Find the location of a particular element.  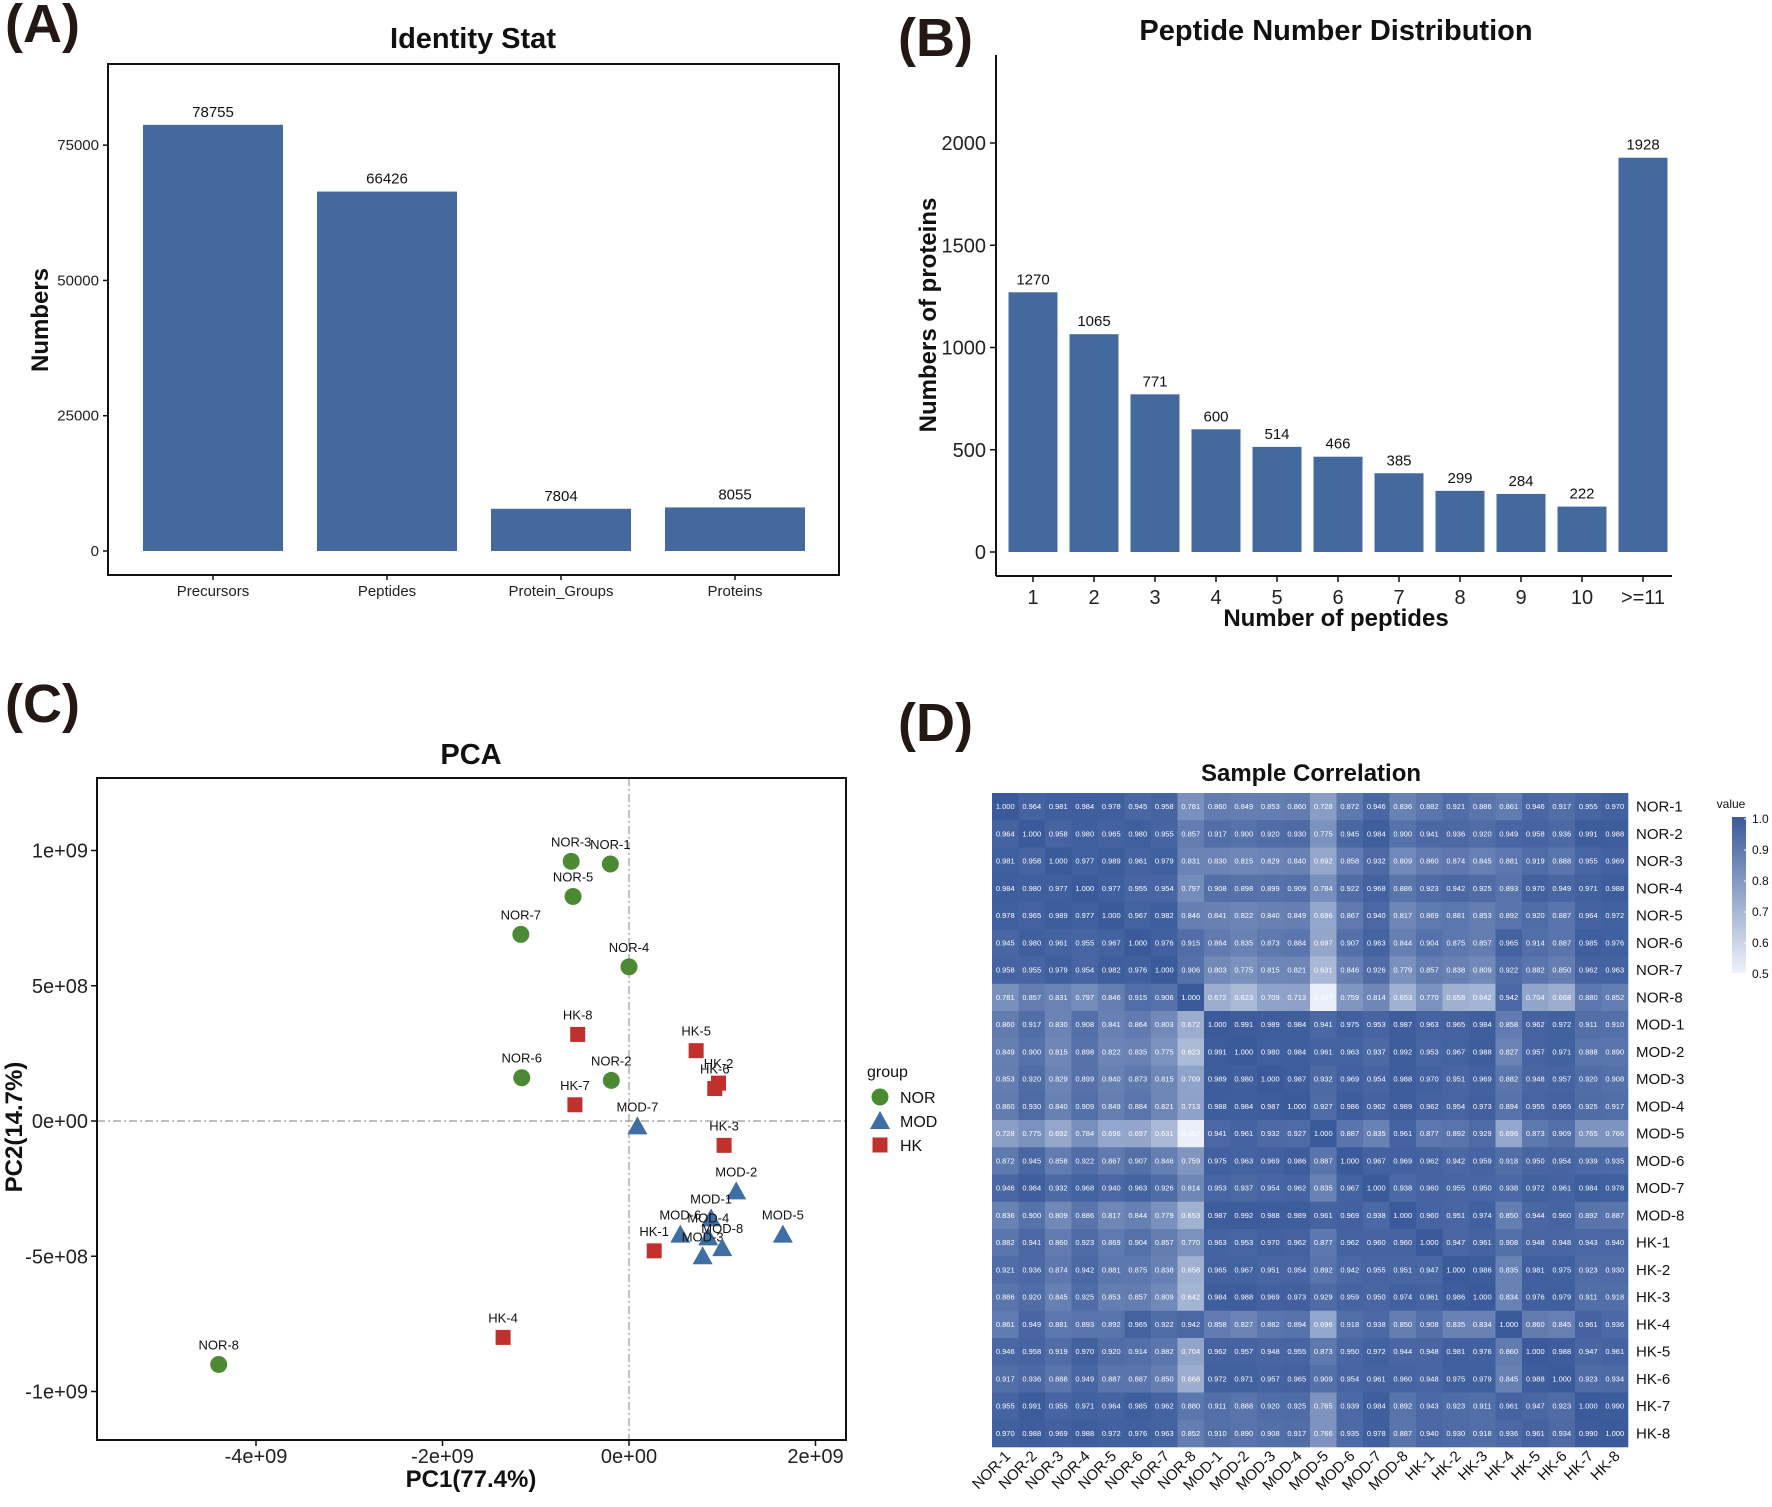

point-label: HK-1 is located at coordinates (654, 1231).